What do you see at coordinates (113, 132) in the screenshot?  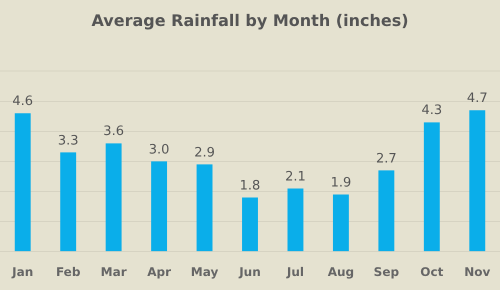 I see `data-label: 3.6` at bounding box center [113, 132].